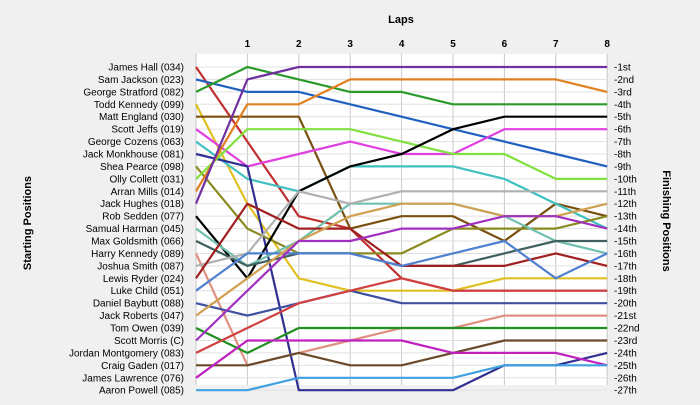 This screenshot has width=700, height=405. I want to click on finishing-position-label: -9th, so click(622, 167).